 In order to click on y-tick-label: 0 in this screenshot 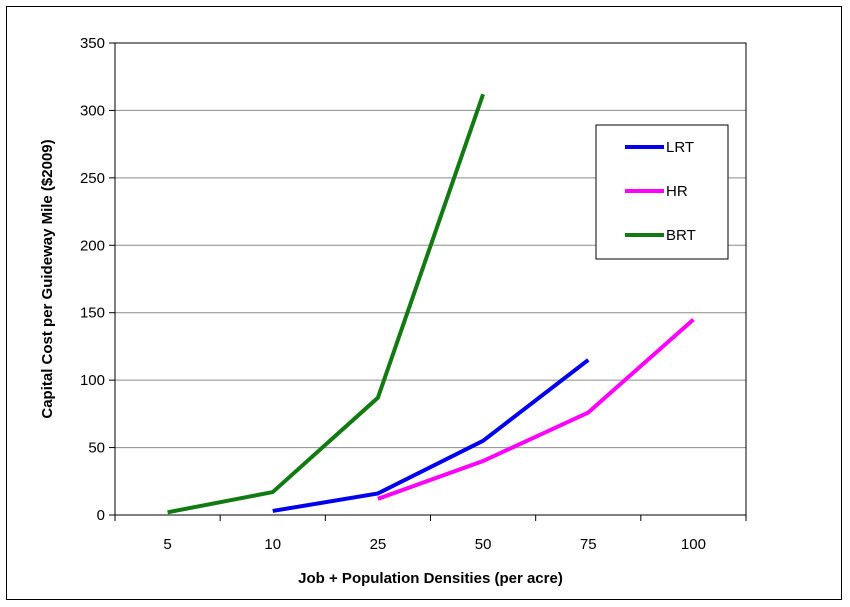, I will do `click(101, 515)`.